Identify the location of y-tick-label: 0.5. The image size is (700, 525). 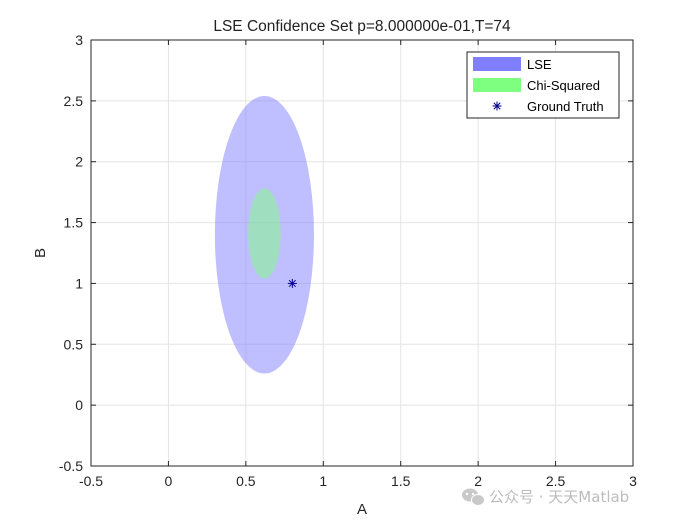
(74, 344).